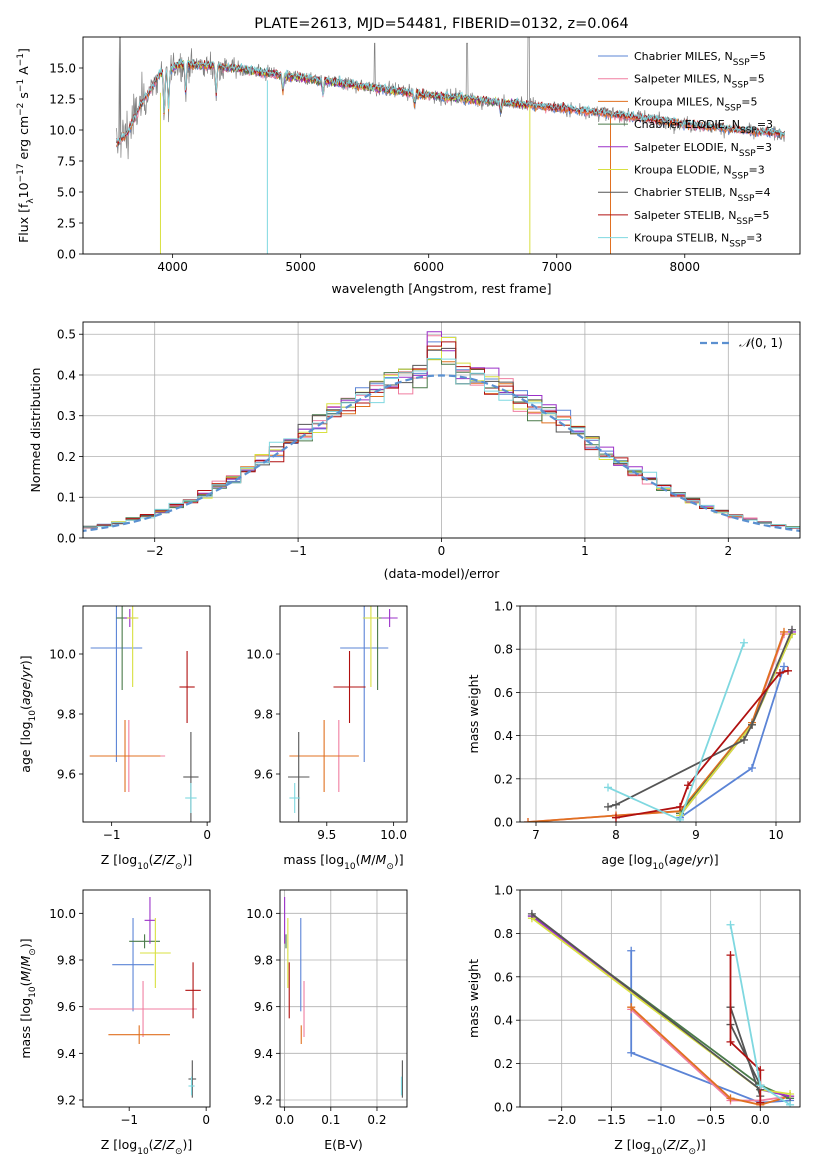 This screenshot has width=819, height=1170. Describe the element at coordinates (699, 82) in the screenshot. I see `legend-entry: Salpeter MILES, NSSP=5` at that location.